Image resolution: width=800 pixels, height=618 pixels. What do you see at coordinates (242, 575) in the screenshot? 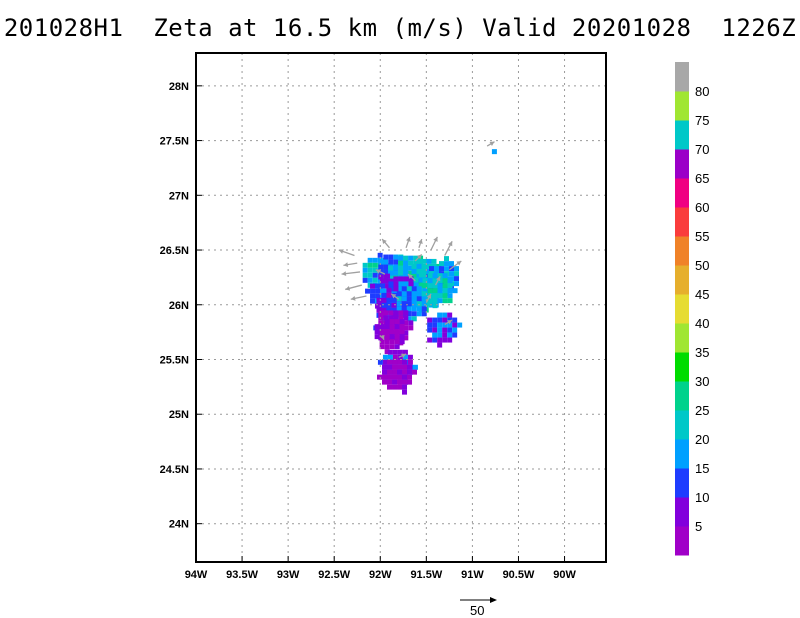
I see `x-tick-label: 93.5W` at bounding box center [242, 575].